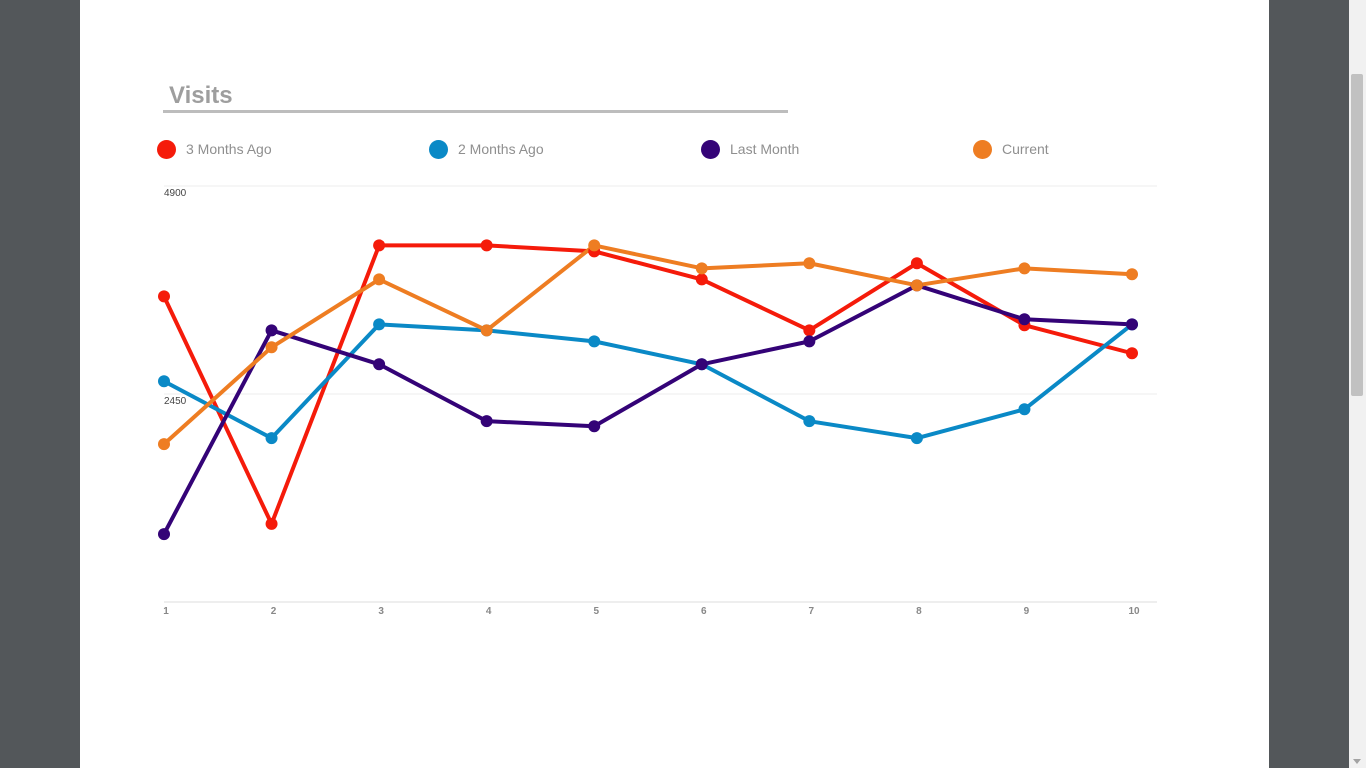  I want to click on legend-label-current: Current, so click(1025, 149).